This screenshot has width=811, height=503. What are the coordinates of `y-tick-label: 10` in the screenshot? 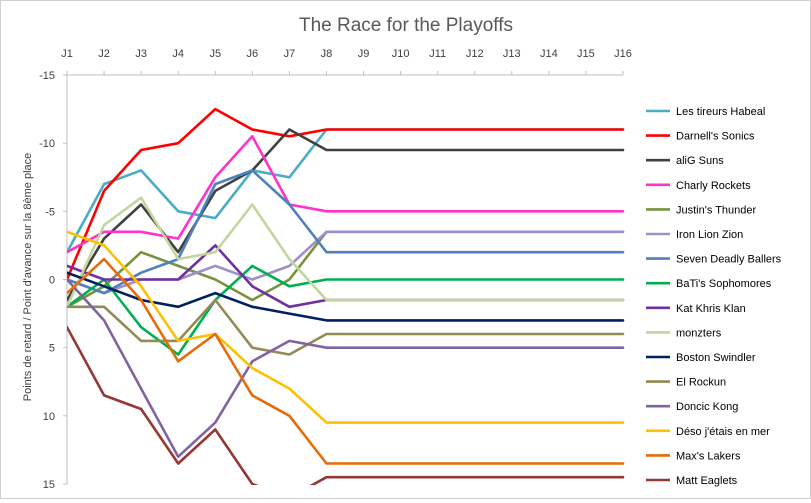 It's located at (49, 417).